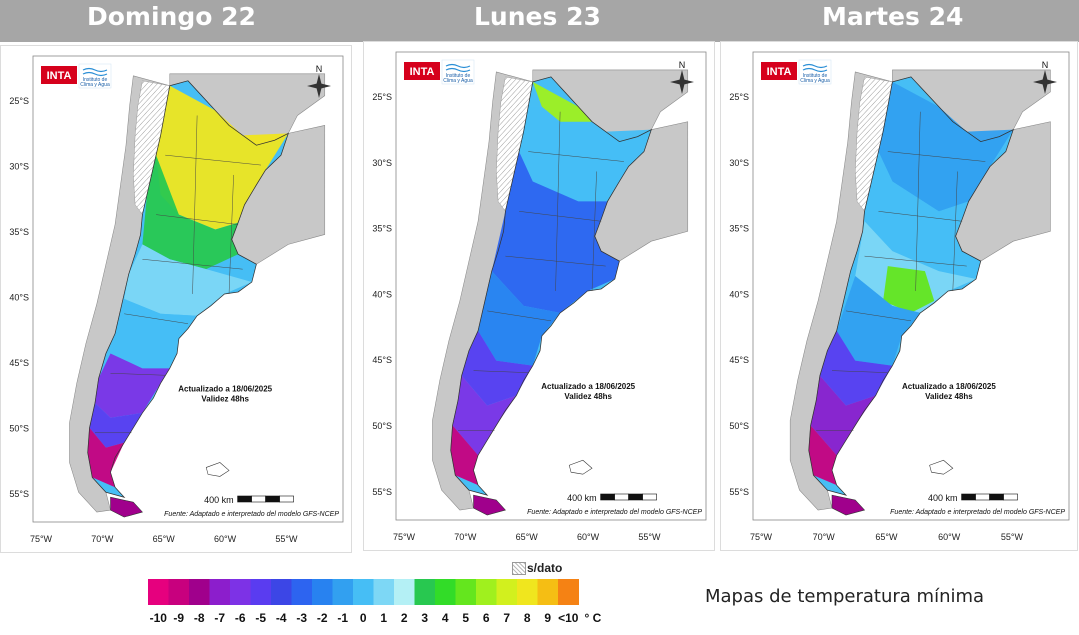 Image resolution: width=1079 pixels, height=635 pixels. What do you see at coordinates (739, 360) in the screenshot?
I see `latitude-label: 45°S` at bounding box center [739, 360].